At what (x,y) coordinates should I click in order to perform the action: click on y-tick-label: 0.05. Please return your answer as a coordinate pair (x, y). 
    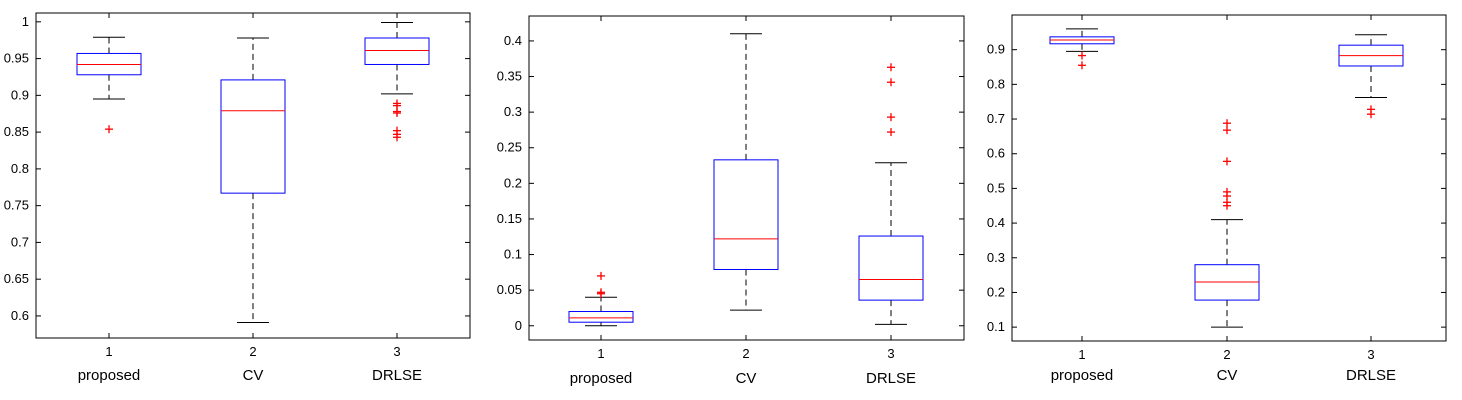
    Looking at the image, I should click on (509, 289).